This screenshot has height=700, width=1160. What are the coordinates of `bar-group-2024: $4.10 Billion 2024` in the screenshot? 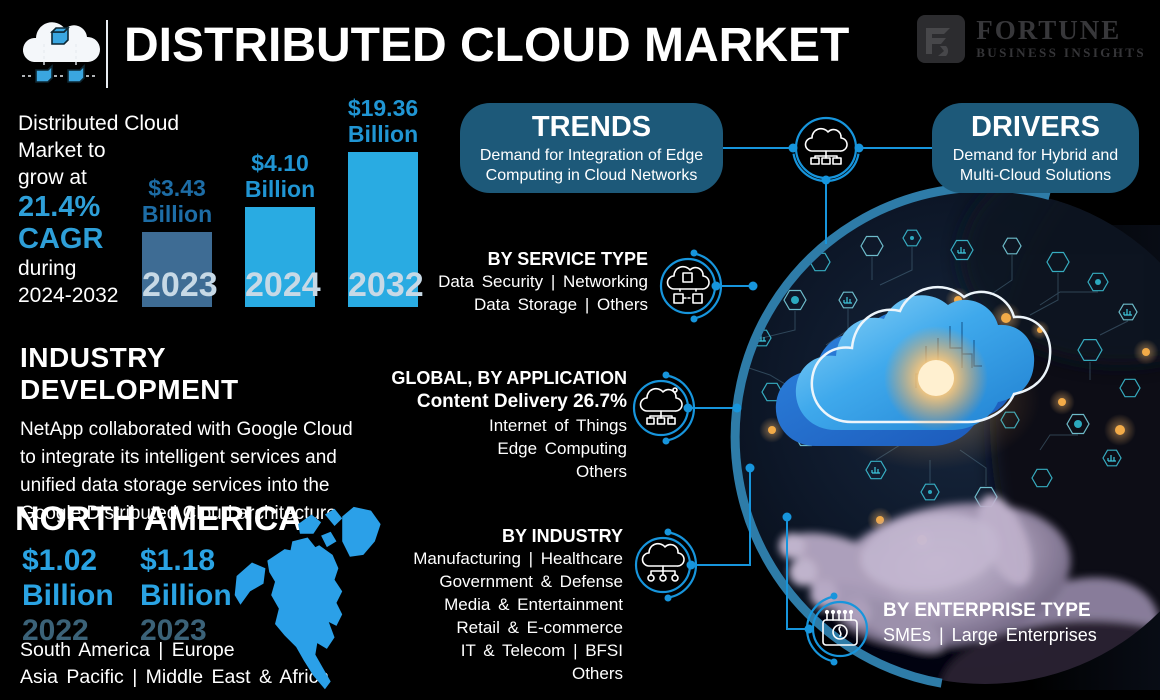 It's located at (283, 350).